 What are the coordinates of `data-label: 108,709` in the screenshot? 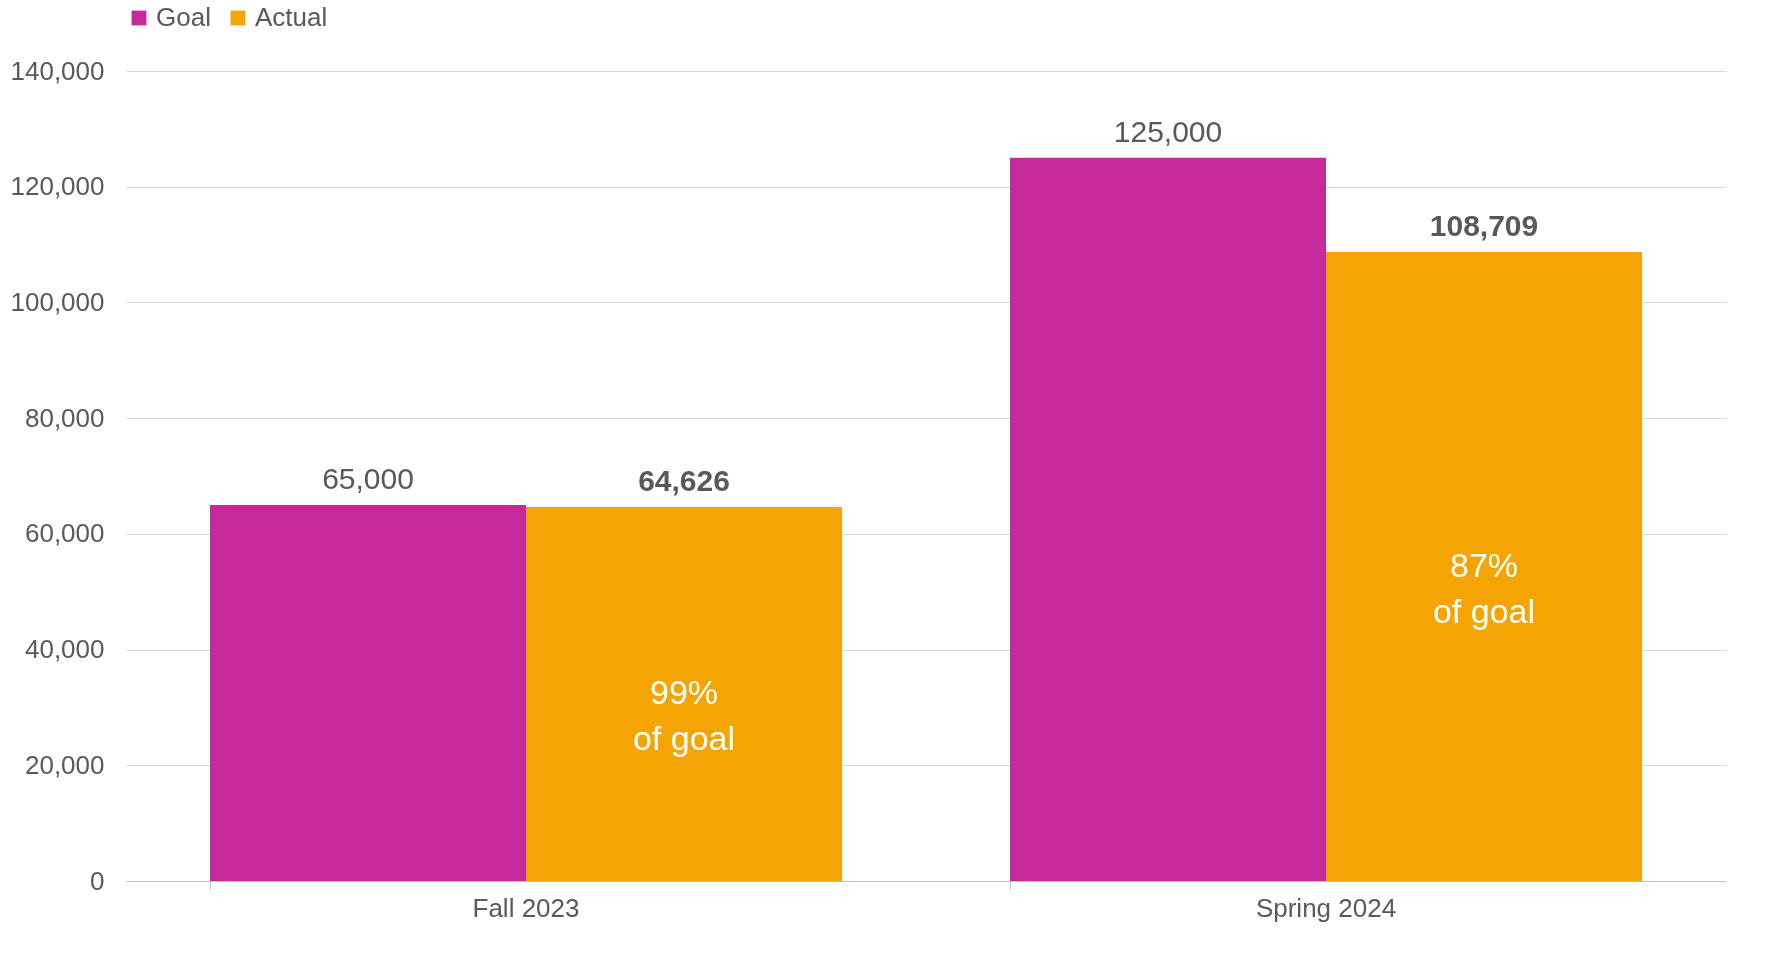 It's located at (1484, 226).